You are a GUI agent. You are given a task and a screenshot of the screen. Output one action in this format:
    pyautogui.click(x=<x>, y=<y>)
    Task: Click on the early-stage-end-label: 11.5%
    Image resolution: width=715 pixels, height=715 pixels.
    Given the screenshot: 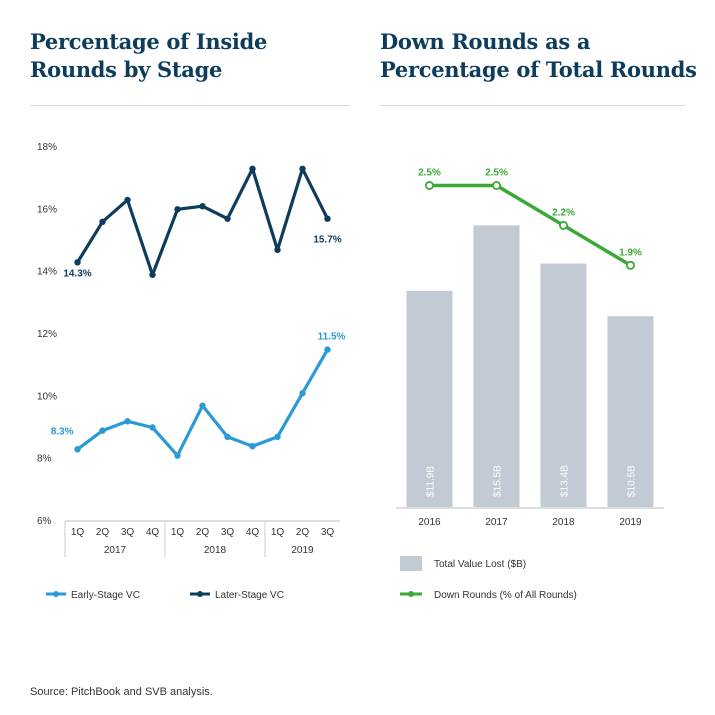 What is the action you would take?
    pyautogui.click(x=332, y=337)
    